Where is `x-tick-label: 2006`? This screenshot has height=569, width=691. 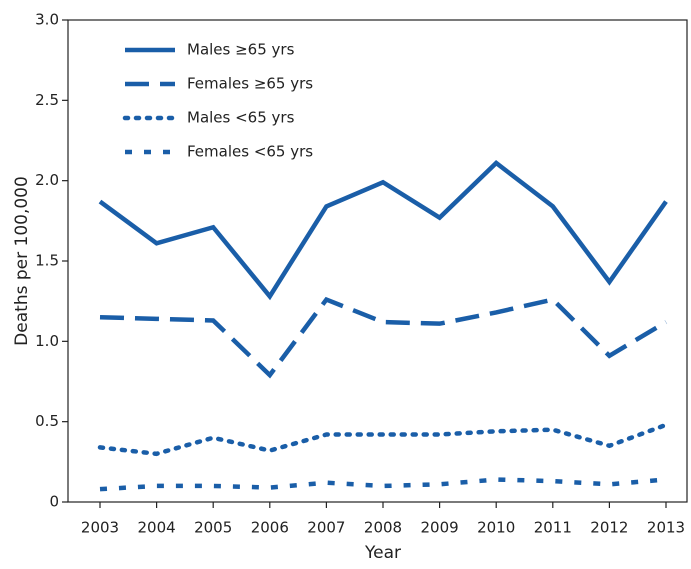 x-tick-label: 2006 is located at coordinates (270, 528).